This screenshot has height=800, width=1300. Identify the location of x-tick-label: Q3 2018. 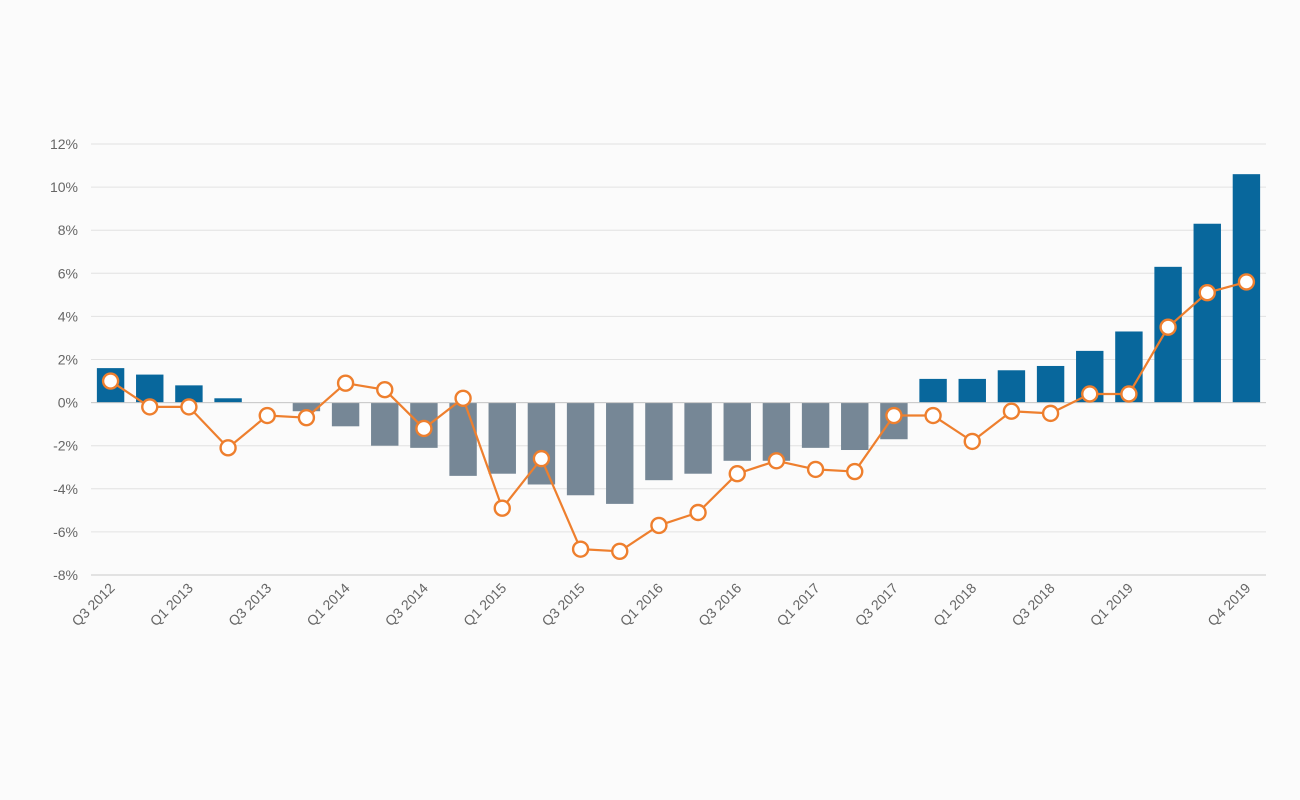
(1032, 604).